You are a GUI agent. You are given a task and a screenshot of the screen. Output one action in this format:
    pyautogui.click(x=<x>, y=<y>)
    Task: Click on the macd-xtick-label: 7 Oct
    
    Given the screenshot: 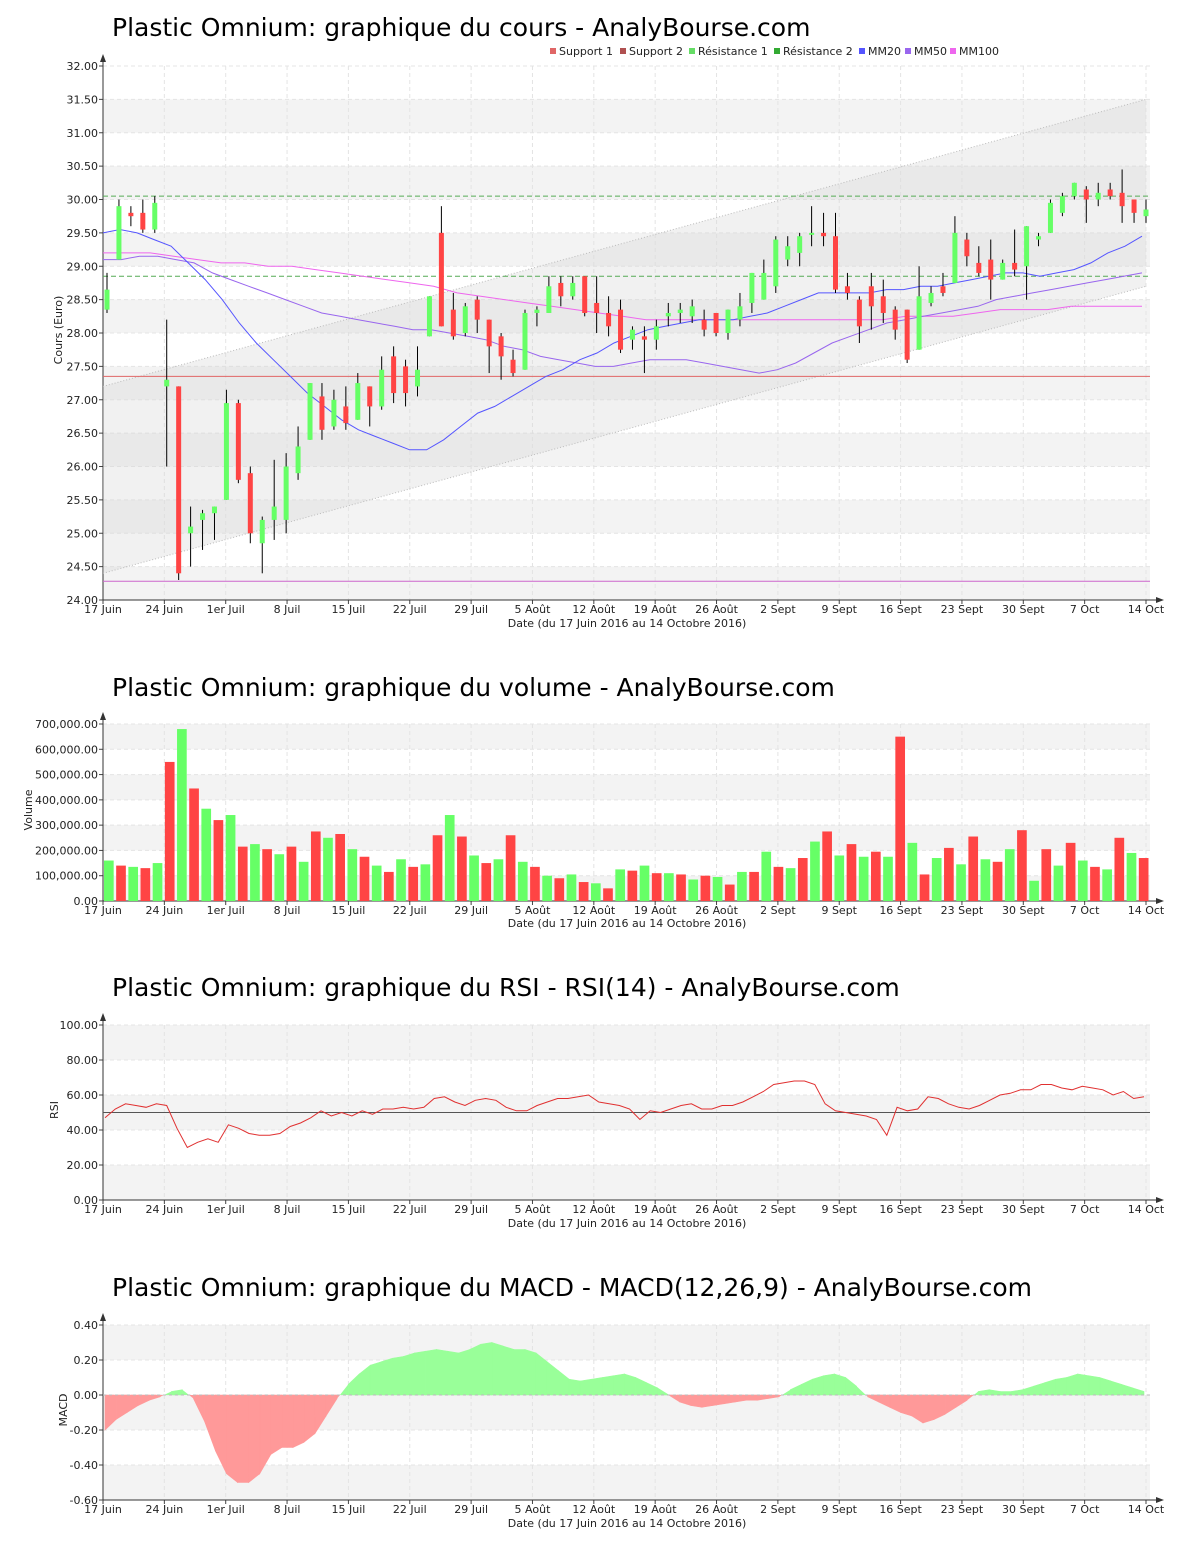 What is the action you would take?
    pyautogui.click(x=1085, y=1509)
    